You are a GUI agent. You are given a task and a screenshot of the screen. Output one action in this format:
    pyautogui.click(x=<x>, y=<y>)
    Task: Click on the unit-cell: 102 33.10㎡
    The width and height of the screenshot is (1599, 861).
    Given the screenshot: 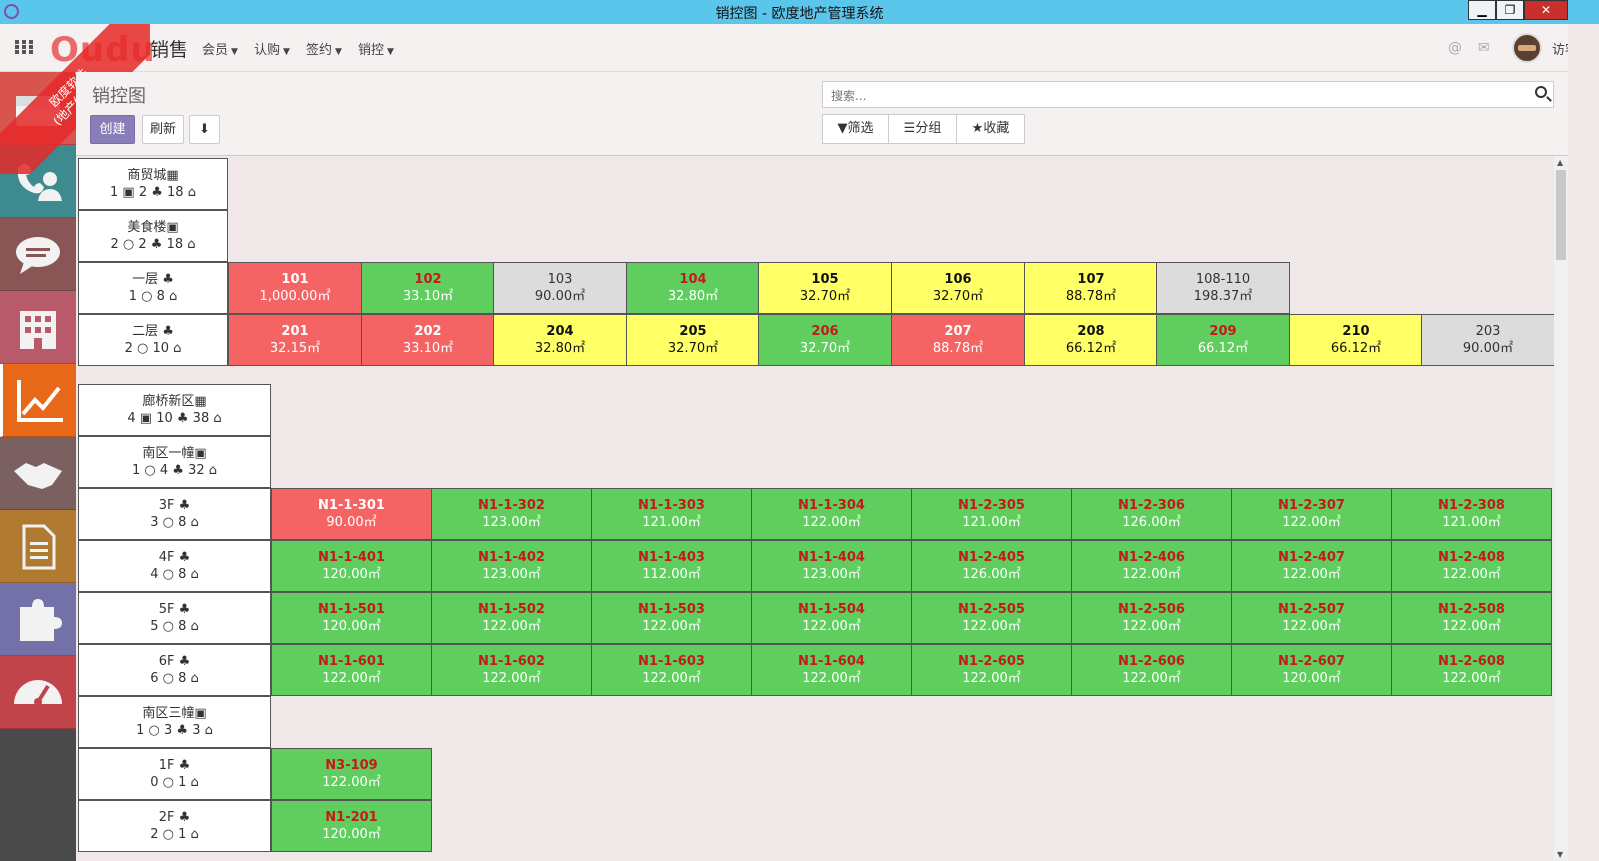 What is the action you would take?
    pyautogui.click(x=428, y=288)
    